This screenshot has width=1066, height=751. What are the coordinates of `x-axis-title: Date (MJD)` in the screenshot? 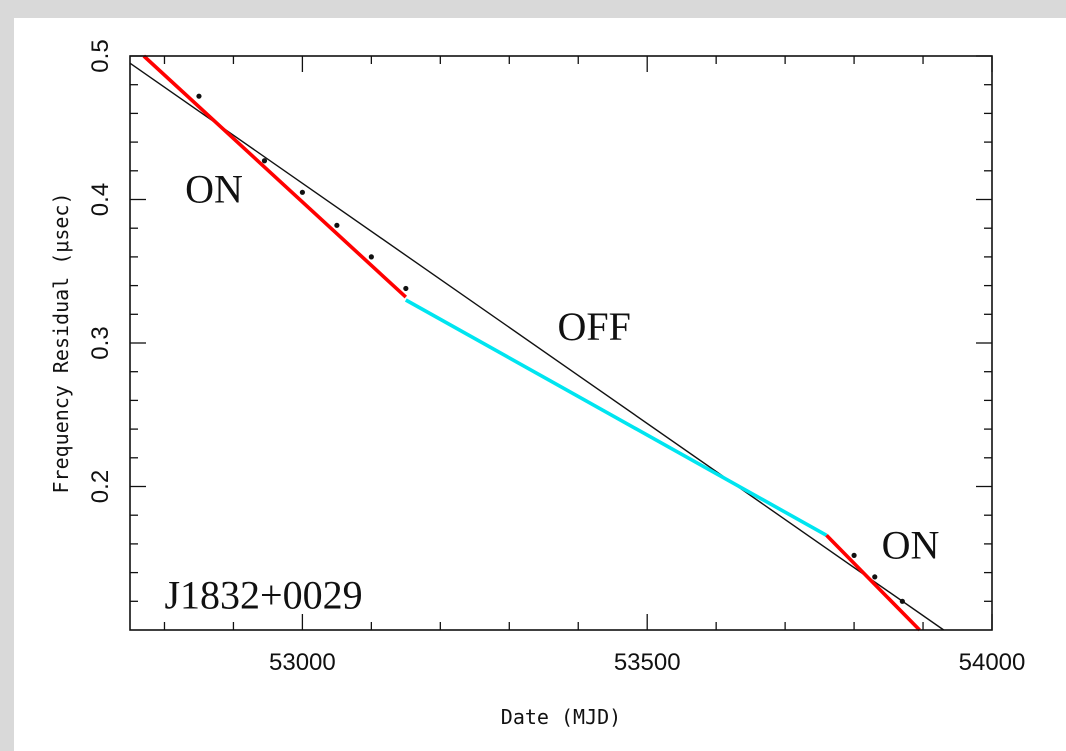 It's located at (561, 717).